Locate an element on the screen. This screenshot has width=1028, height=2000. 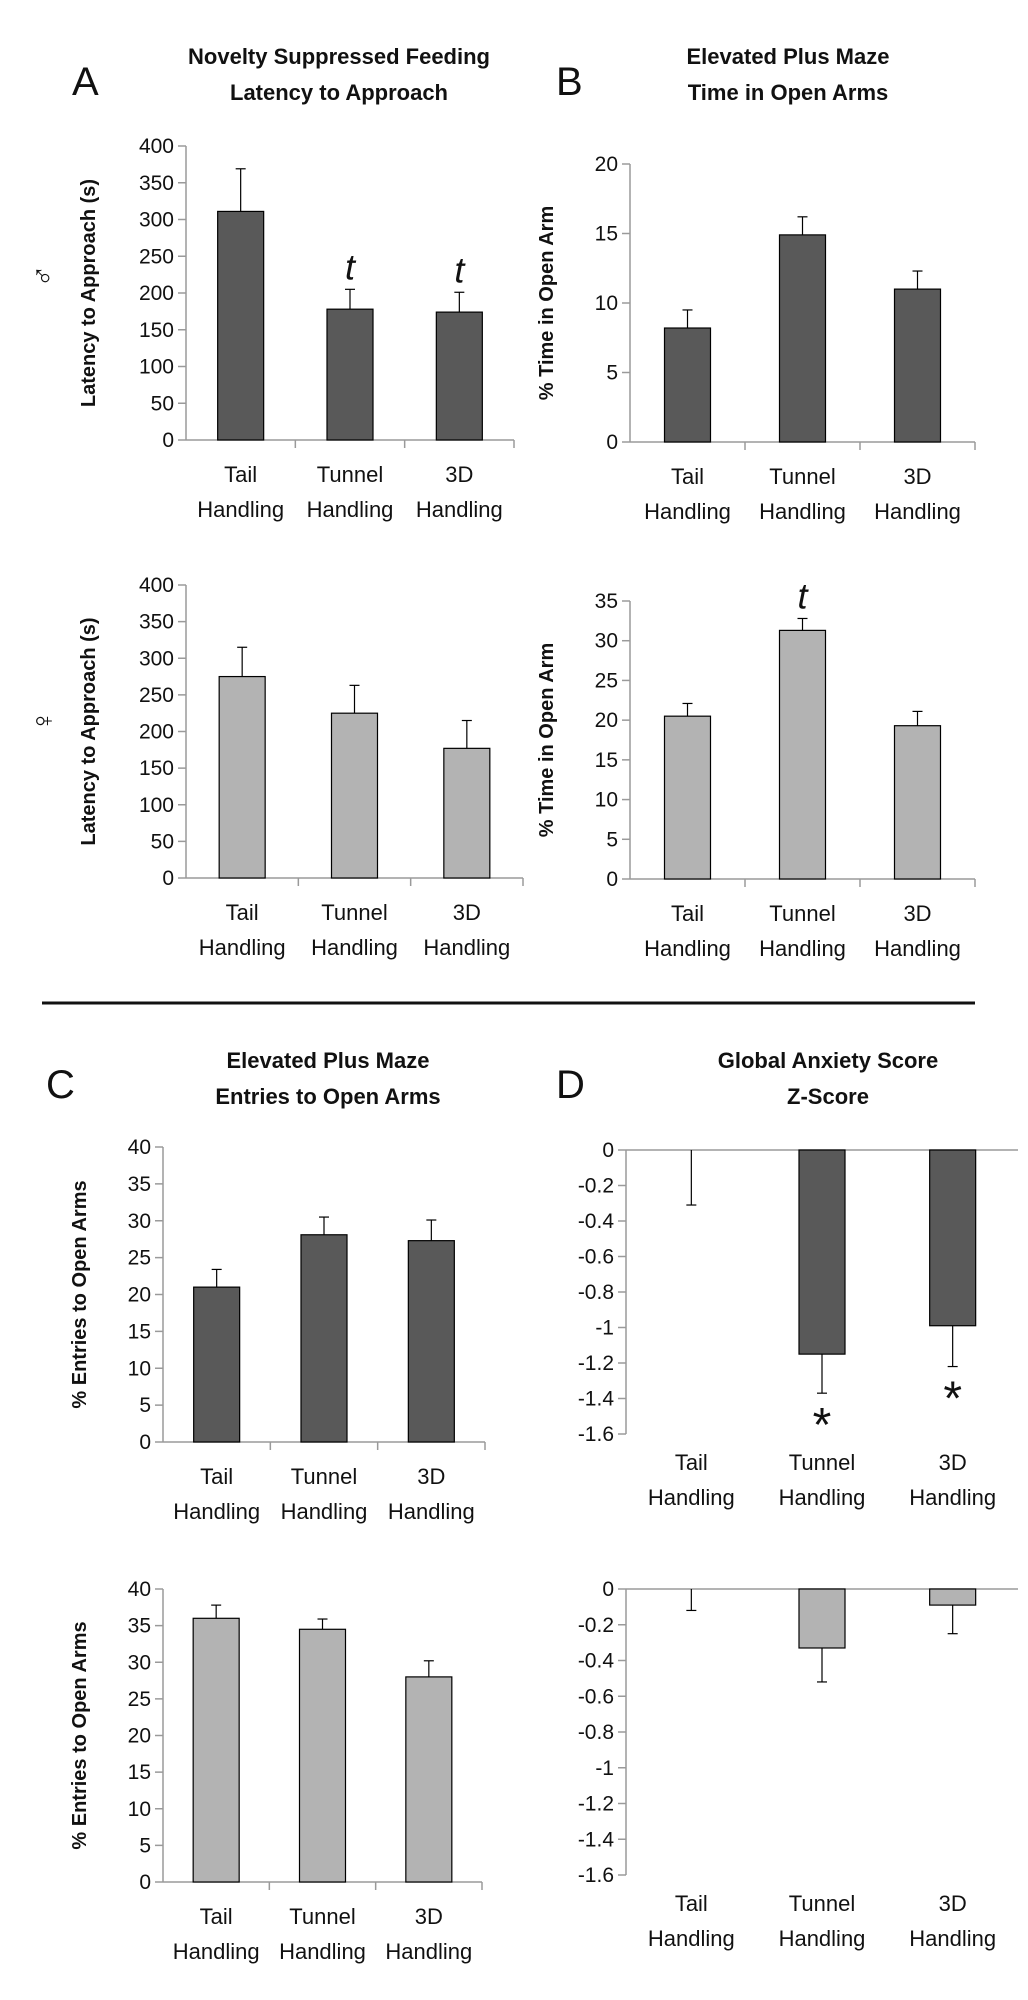
significance-trend-mark: t is located at coordinates (803, 595).